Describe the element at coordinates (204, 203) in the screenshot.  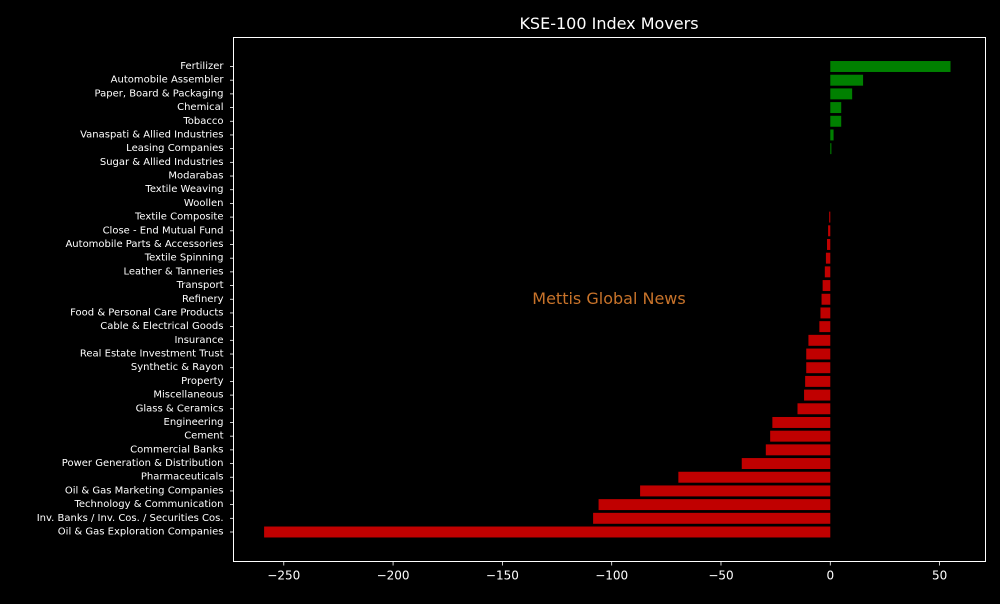
I see `y-tick-label: Woollen` at that location.